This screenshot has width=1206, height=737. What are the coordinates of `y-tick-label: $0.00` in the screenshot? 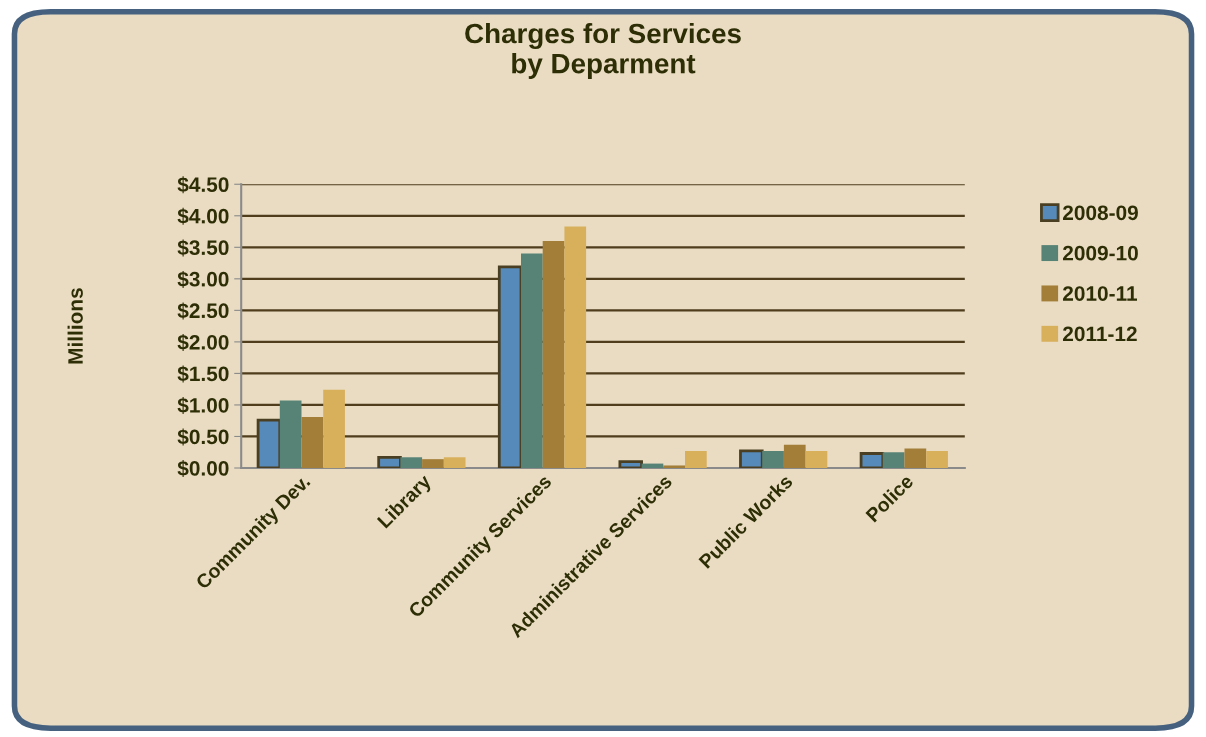 It's located at (203, 469).